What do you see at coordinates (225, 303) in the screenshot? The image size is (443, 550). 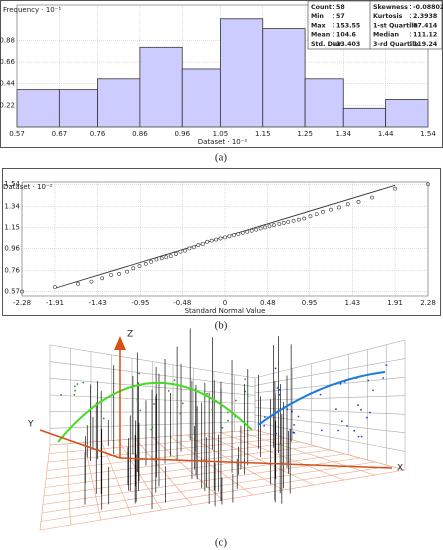 I see `x-tick-label: 0` at bounding box center [225, 303].